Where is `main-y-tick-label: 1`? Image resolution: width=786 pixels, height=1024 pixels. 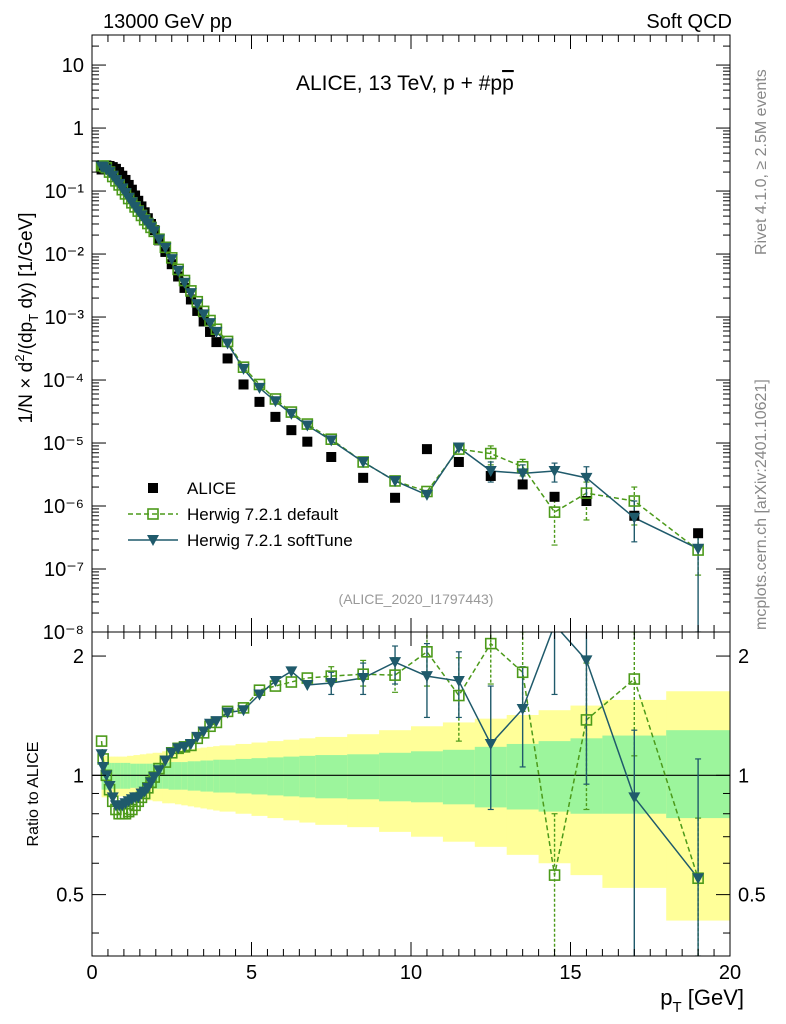 main-y-tick-label: 1 is located at coordinates (78, 129).